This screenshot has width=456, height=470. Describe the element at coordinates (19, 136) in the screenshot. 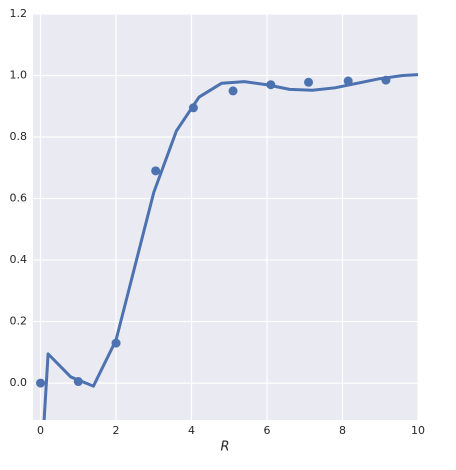

I see `y-tick-label: 0.8` at that location.